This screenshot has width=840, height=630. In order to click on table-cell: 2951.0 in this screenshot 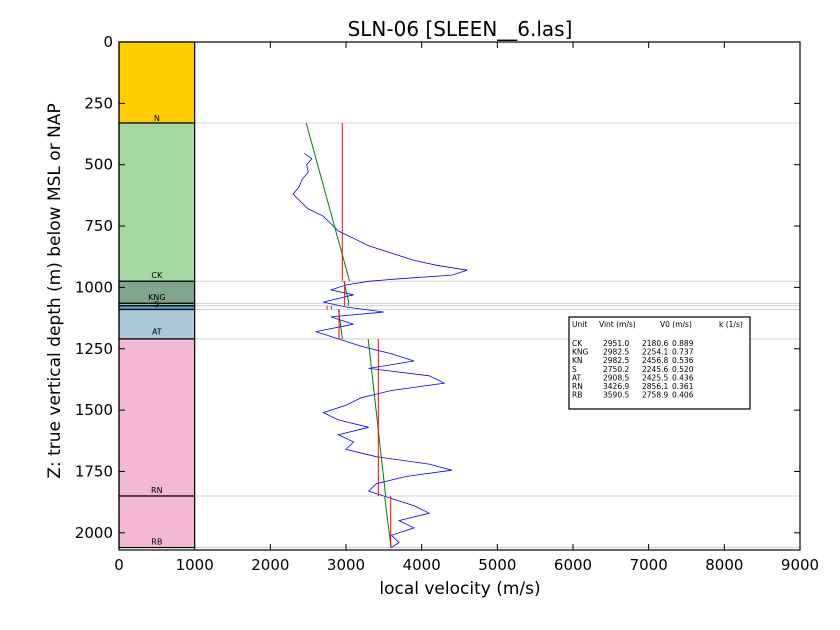, I will do `click(616, 343)`.